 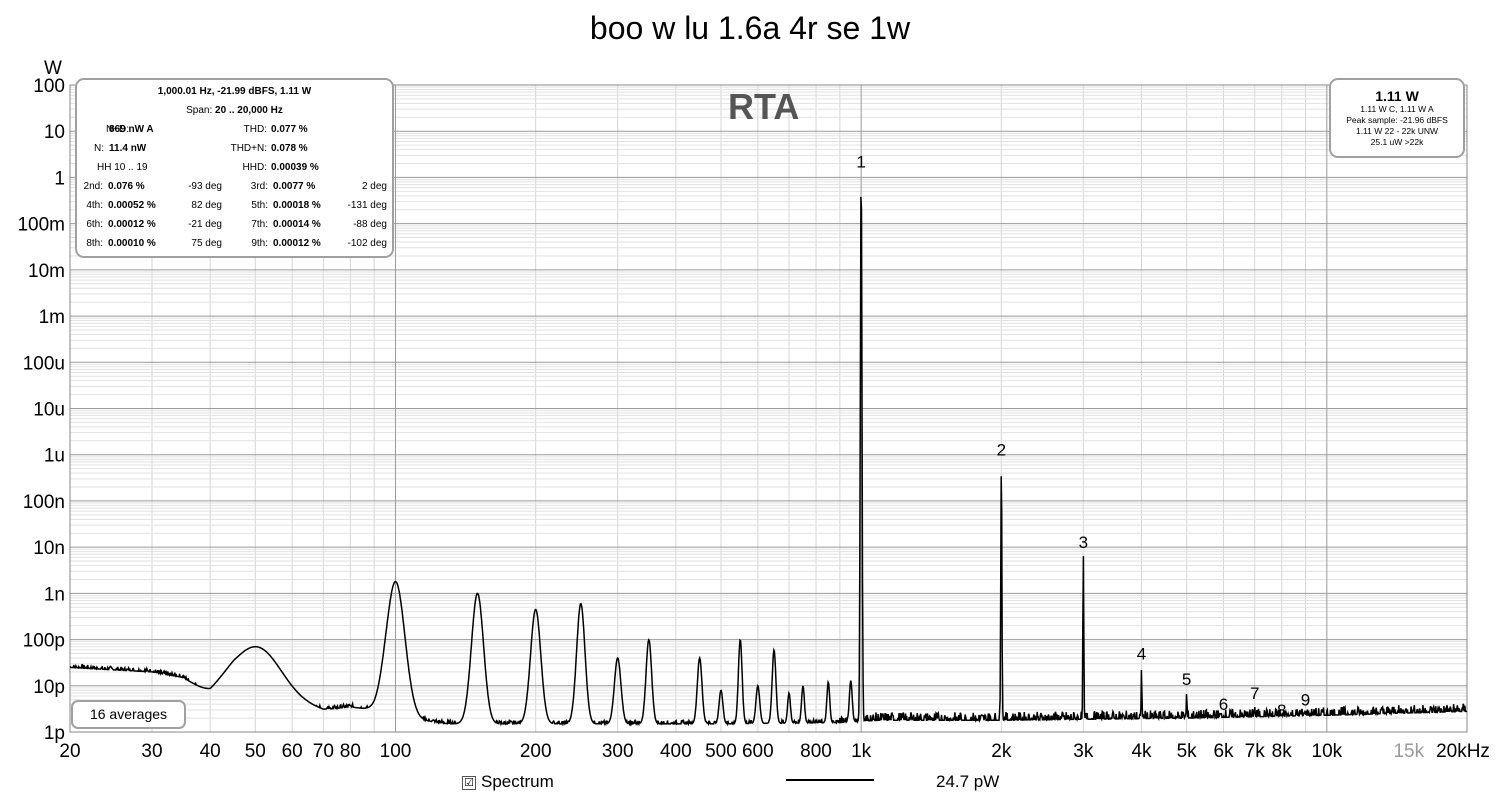 What do you see at coordinates (1001, 751) in the screenshot?
I see `x-tick-label: 2k` at bounding box center [1001, 751].